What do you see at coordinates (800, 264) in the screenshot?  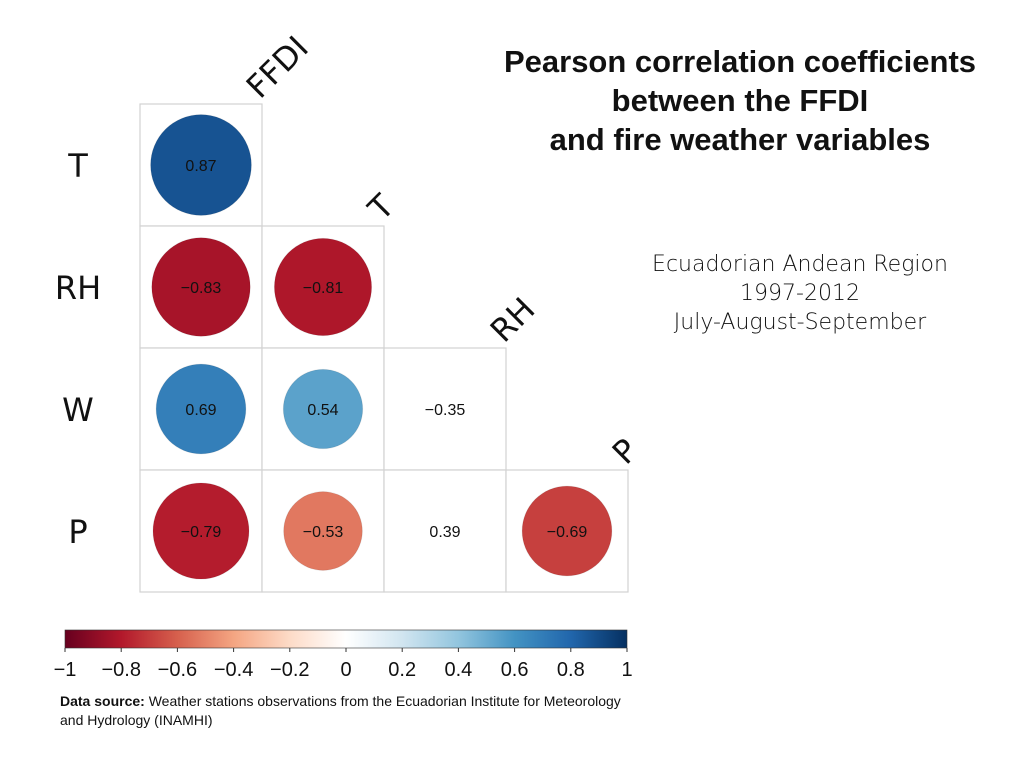 I see `subtitle-line: Ecuadorian Andean Region` at bounding box center [800, 264].